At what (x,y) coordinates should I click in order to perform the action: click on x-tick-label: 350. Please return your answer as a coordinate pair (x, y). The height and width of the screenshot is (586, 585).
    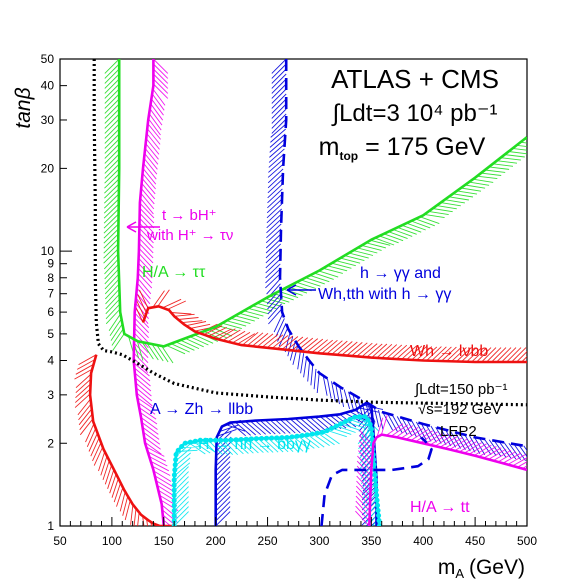
    Looking at the image, I should click on (371, 541).